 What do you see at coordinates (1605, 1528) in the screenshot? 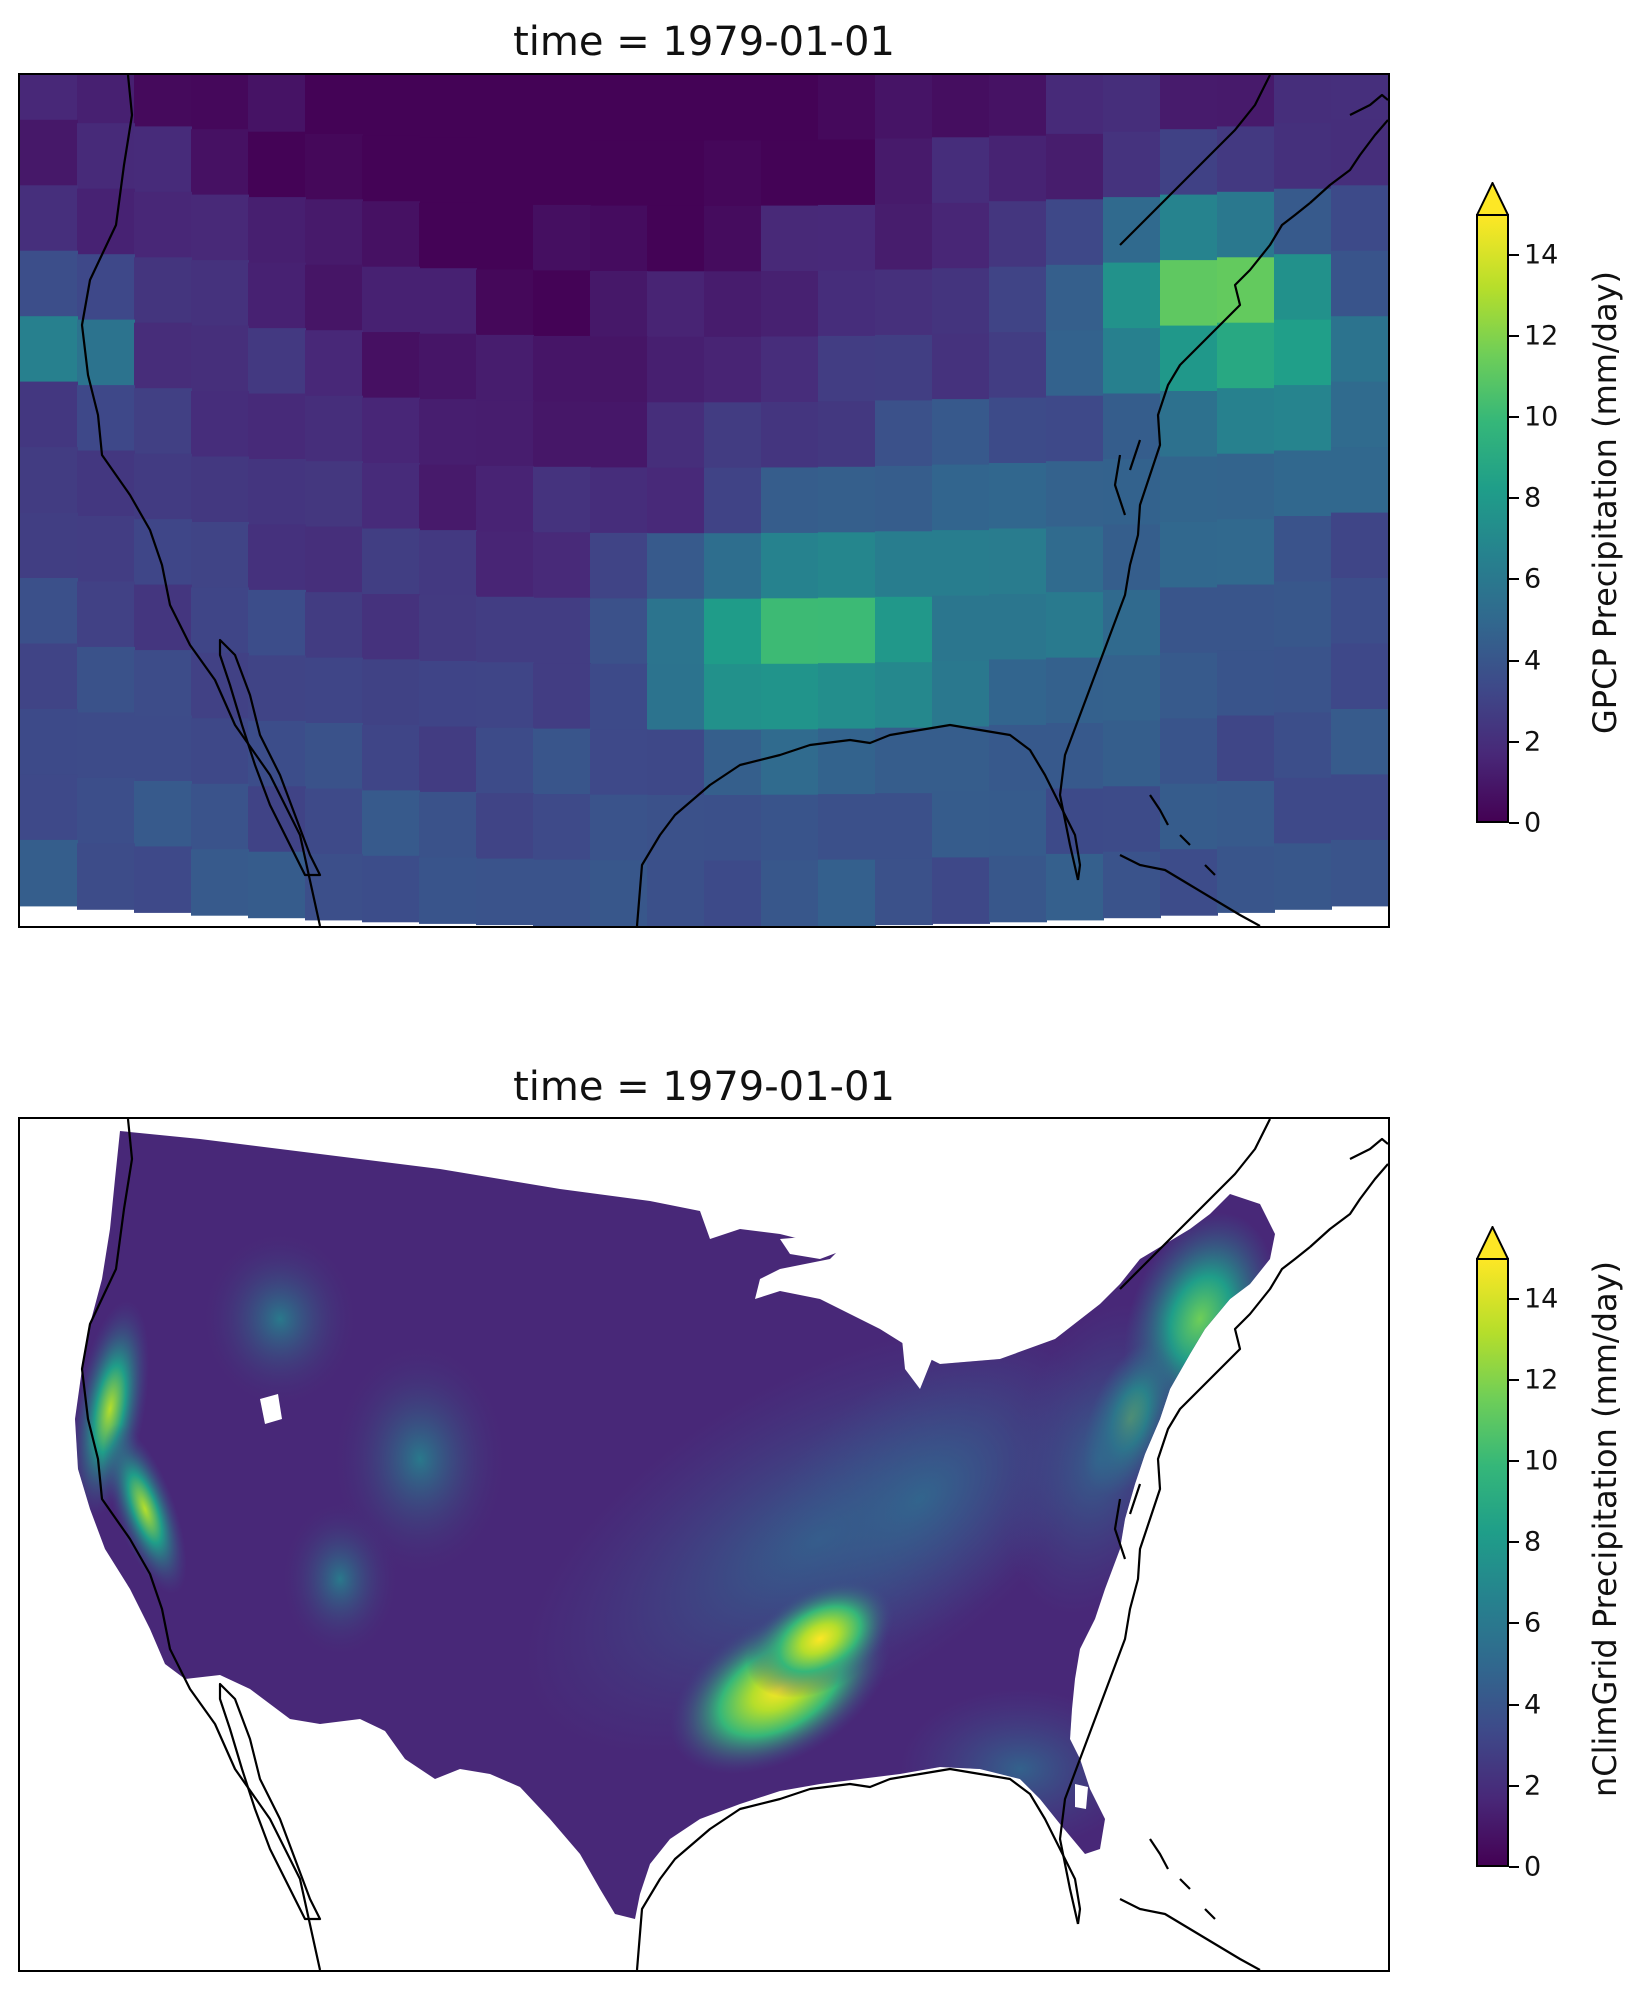
I see `nclimgrid-colorbar-label: nClimGrid Precipitation (mm/day)` at bounding box center [1605, 1528].